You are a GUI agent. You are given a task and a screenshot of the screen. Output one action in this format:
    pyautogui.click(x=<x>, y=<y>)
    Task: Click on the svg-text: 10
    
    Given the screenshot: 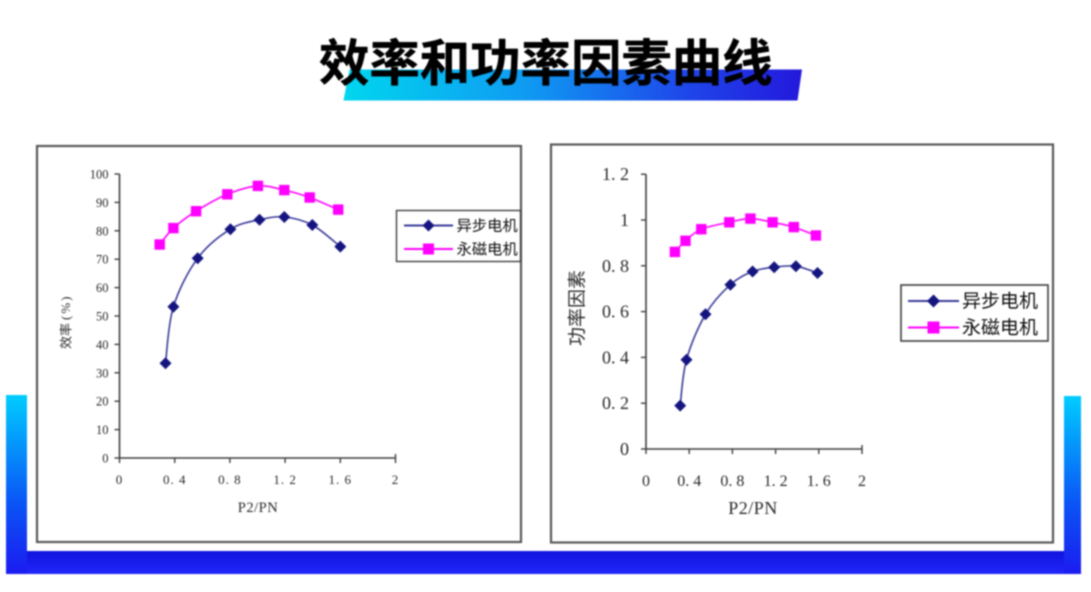 What is the action you would take?
    pyautogui.click(x=102, y=430)
    